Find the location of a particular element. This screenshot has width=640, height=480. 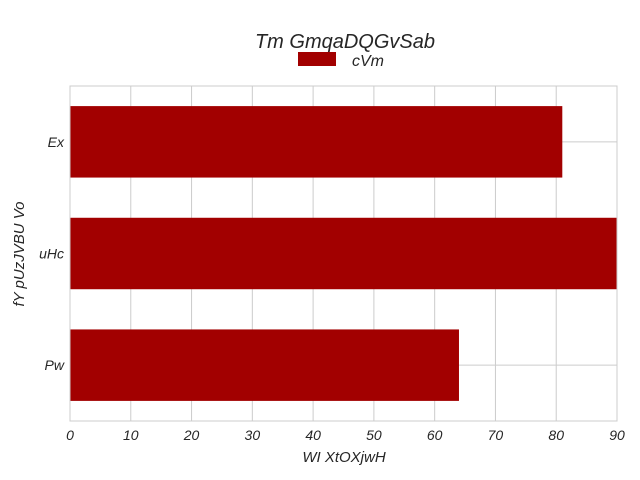

y-axis-label: fY pUzJVBU Vo is located at coordinates (19, 253).